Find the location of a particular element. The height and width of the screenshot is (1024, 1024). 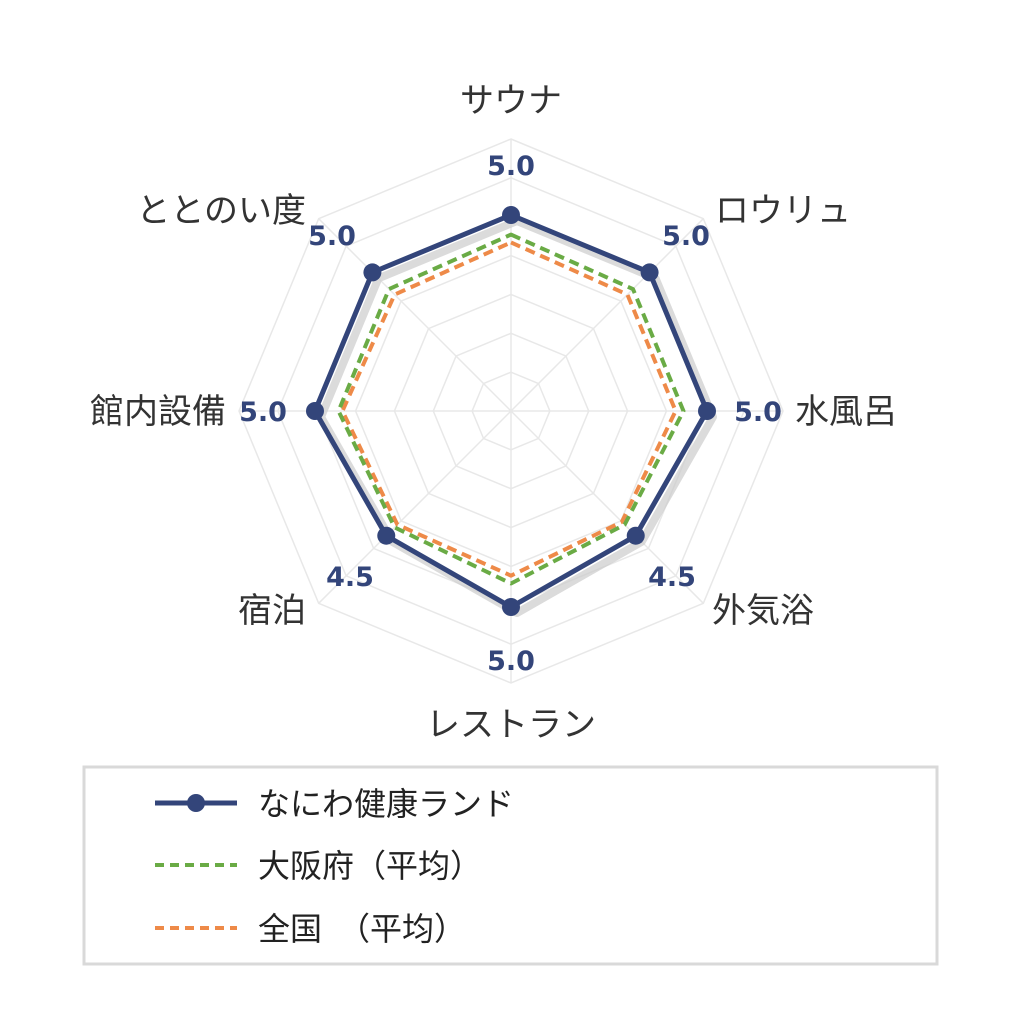

legend-label-series-3: 全国 （平均） is located at coordinates (362, 929).